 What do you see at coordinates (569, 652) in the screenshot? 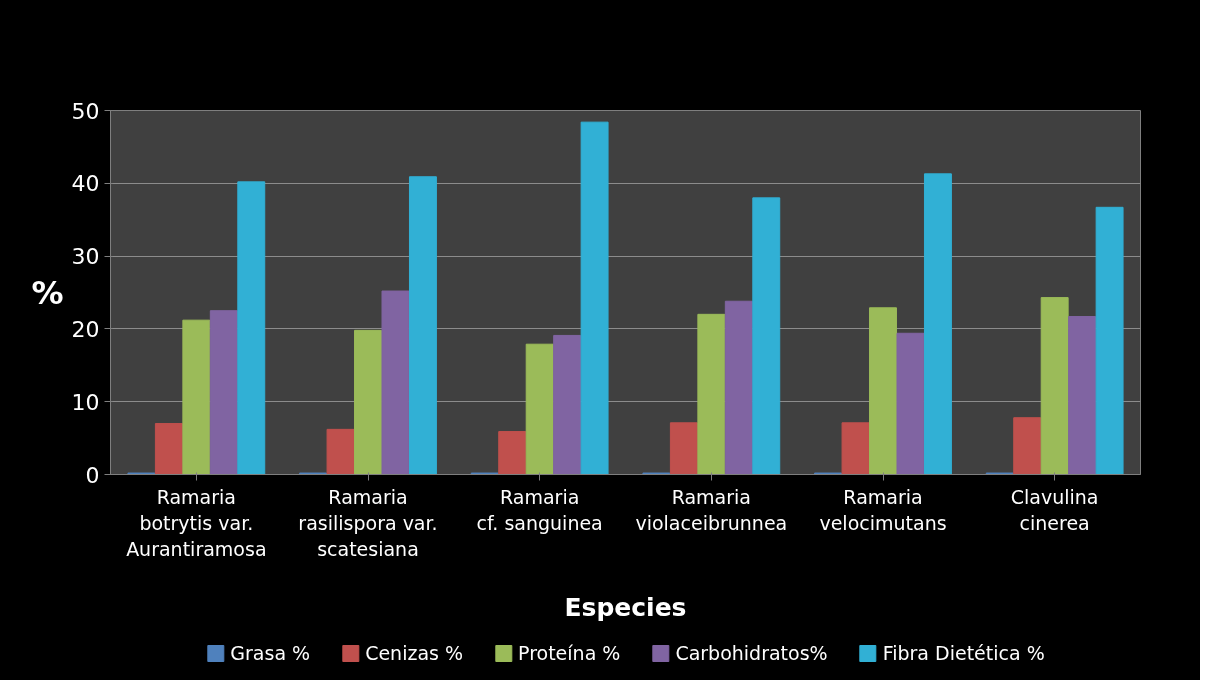
I see `legend-label: Proteína %` at bounding box center [569, 652].